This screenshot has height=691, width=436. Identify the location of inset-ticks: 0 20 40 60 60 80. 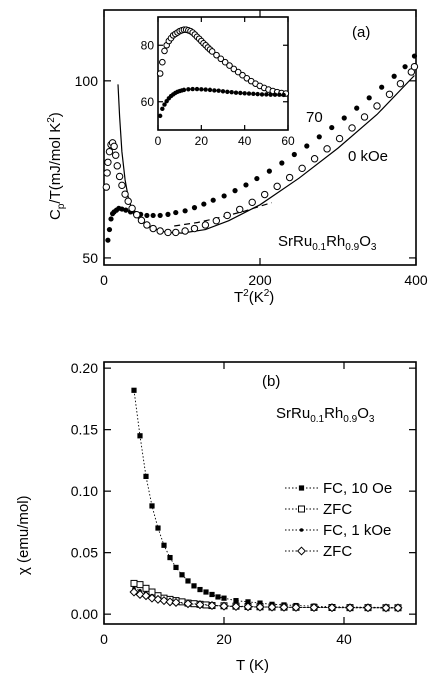
(218, 82).